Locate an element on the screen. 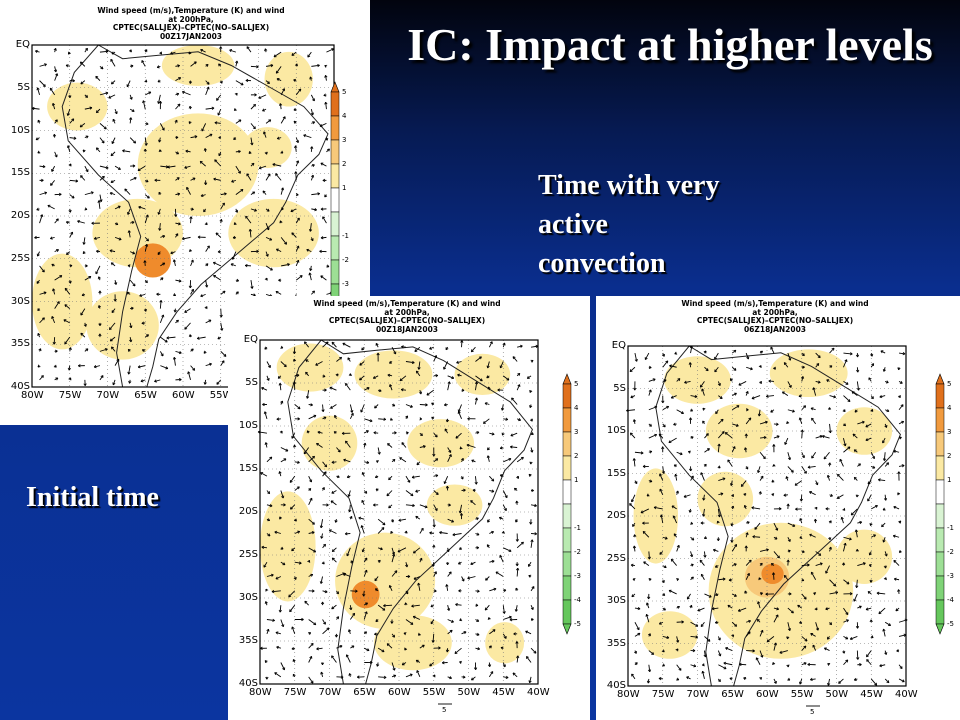 This screenshot has width=960, height=720. colorbar-label: 1 is located at coordinates (344, 188).